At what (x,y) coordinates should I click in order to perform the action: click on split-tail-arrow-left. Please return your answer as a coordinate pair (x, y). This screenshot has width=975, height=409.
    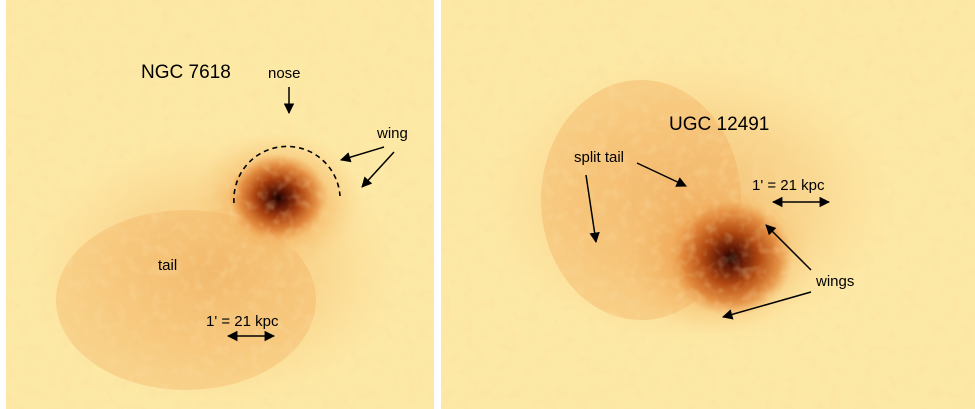
    Looking at the image, I should click on (592, 209).